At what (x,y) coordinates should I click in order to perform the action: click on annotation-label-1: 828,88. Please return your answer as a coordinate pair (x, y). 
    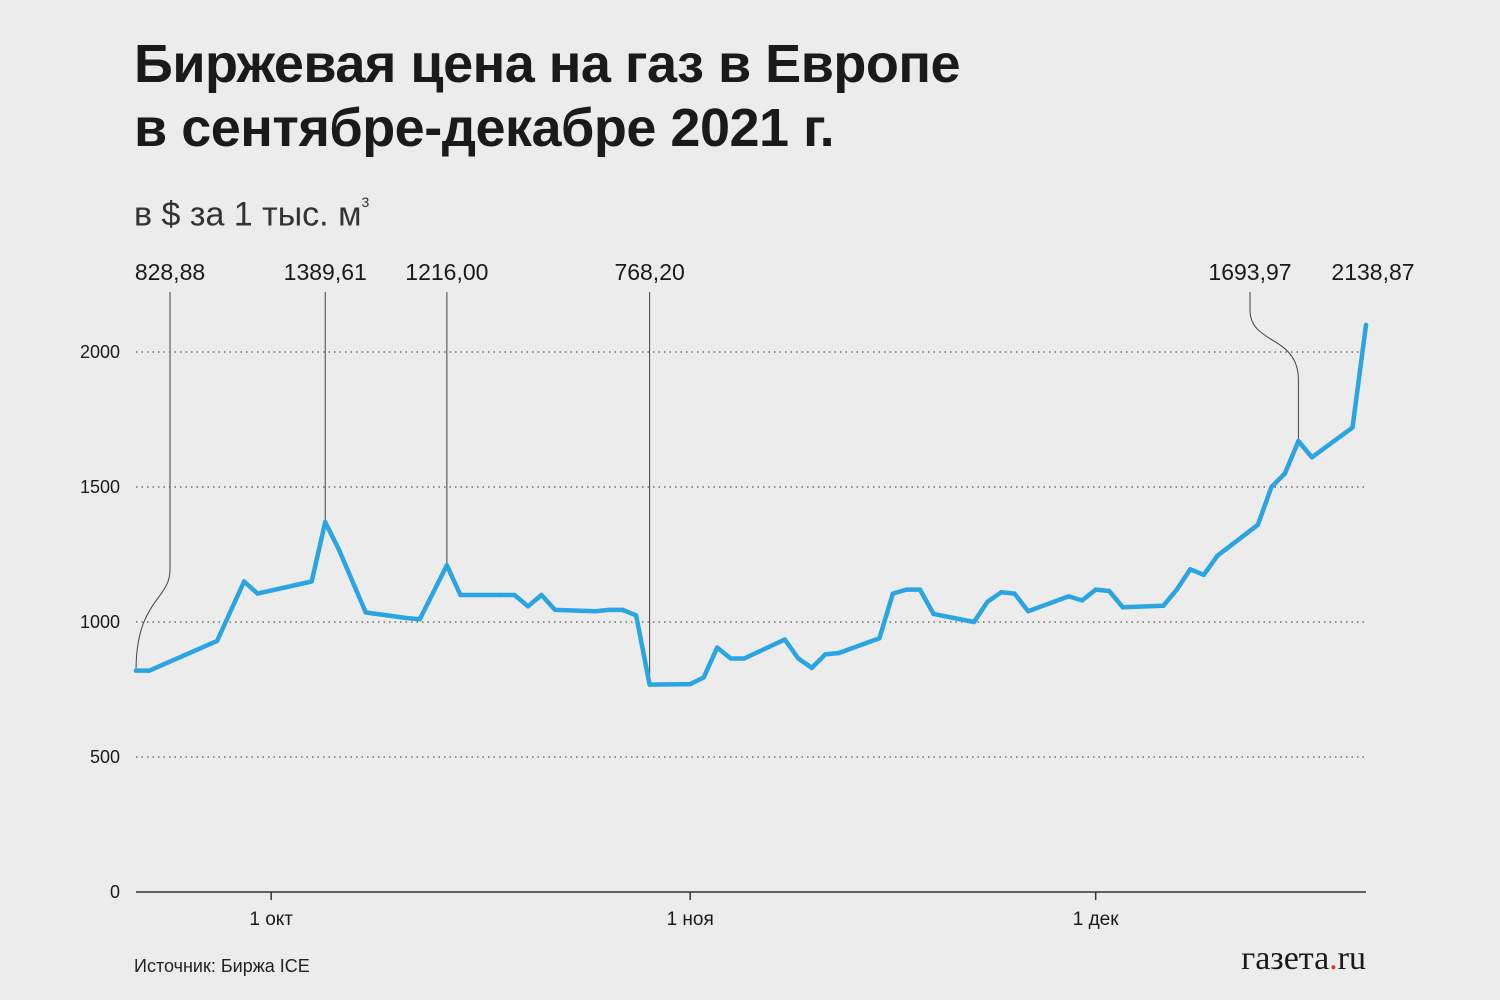
    Looking at the image, I should click on (170, 272).